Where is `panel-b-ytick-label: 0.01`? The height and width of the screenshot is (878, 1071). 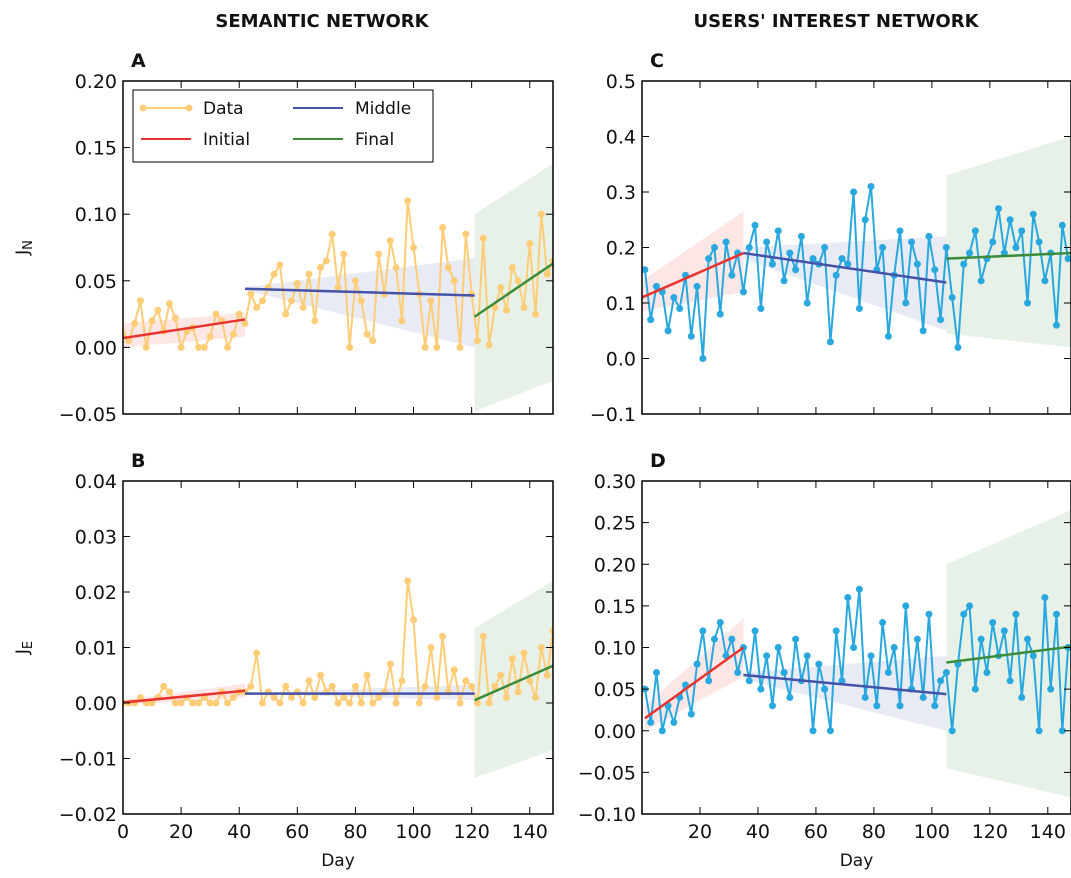 panel-b-ytick-label: 0.01 is located at coordinates (96, 649).